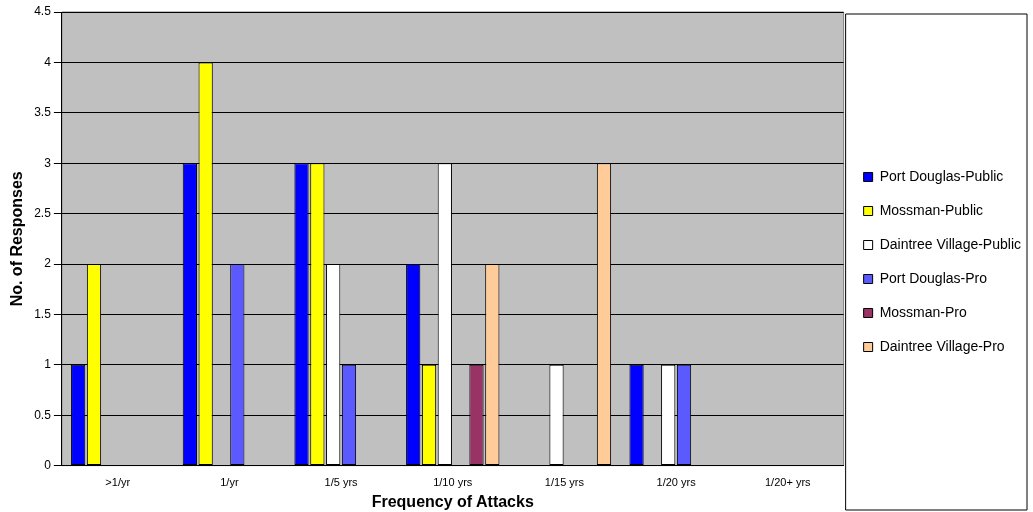  What do you see at coordinates (17, 239) in the screenshot?
I see `y-axis-title: No. of Responses` at bounding box center [17, 239].